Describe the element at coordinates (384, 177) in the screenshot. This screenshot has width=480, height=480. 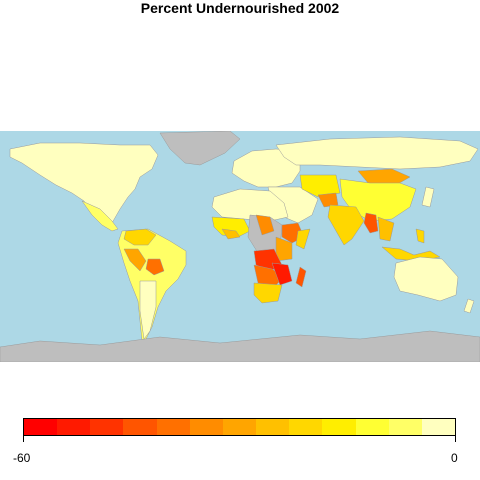
I see `mongolia` at that location.